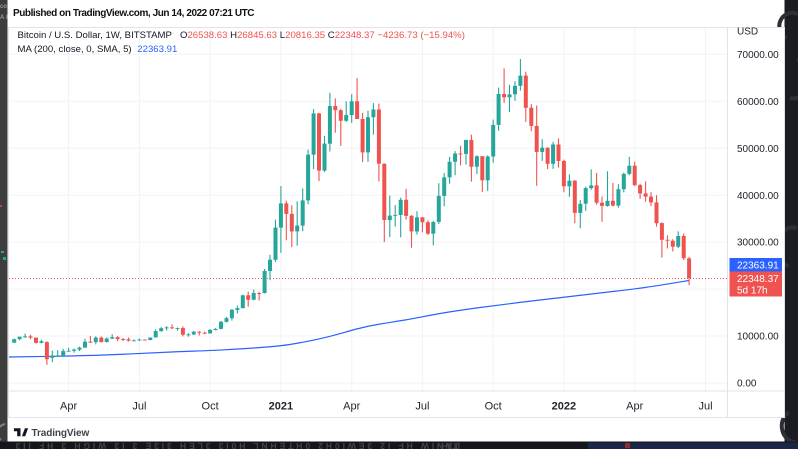 The height and width of the screenshot is (454, 798). Describe the element at coordinates (98, 49) in the screenshot. I see `svg-text:MA (200, close, 0, SMA, 5) 223: MA (200, close, 0, SMA, 5) 22363.91` at that location.